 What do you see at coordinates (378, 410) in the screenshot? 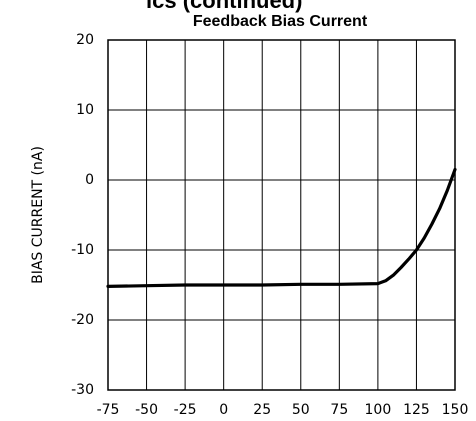
I see `x-tick-label: 100` at bounding box center [378, 410].